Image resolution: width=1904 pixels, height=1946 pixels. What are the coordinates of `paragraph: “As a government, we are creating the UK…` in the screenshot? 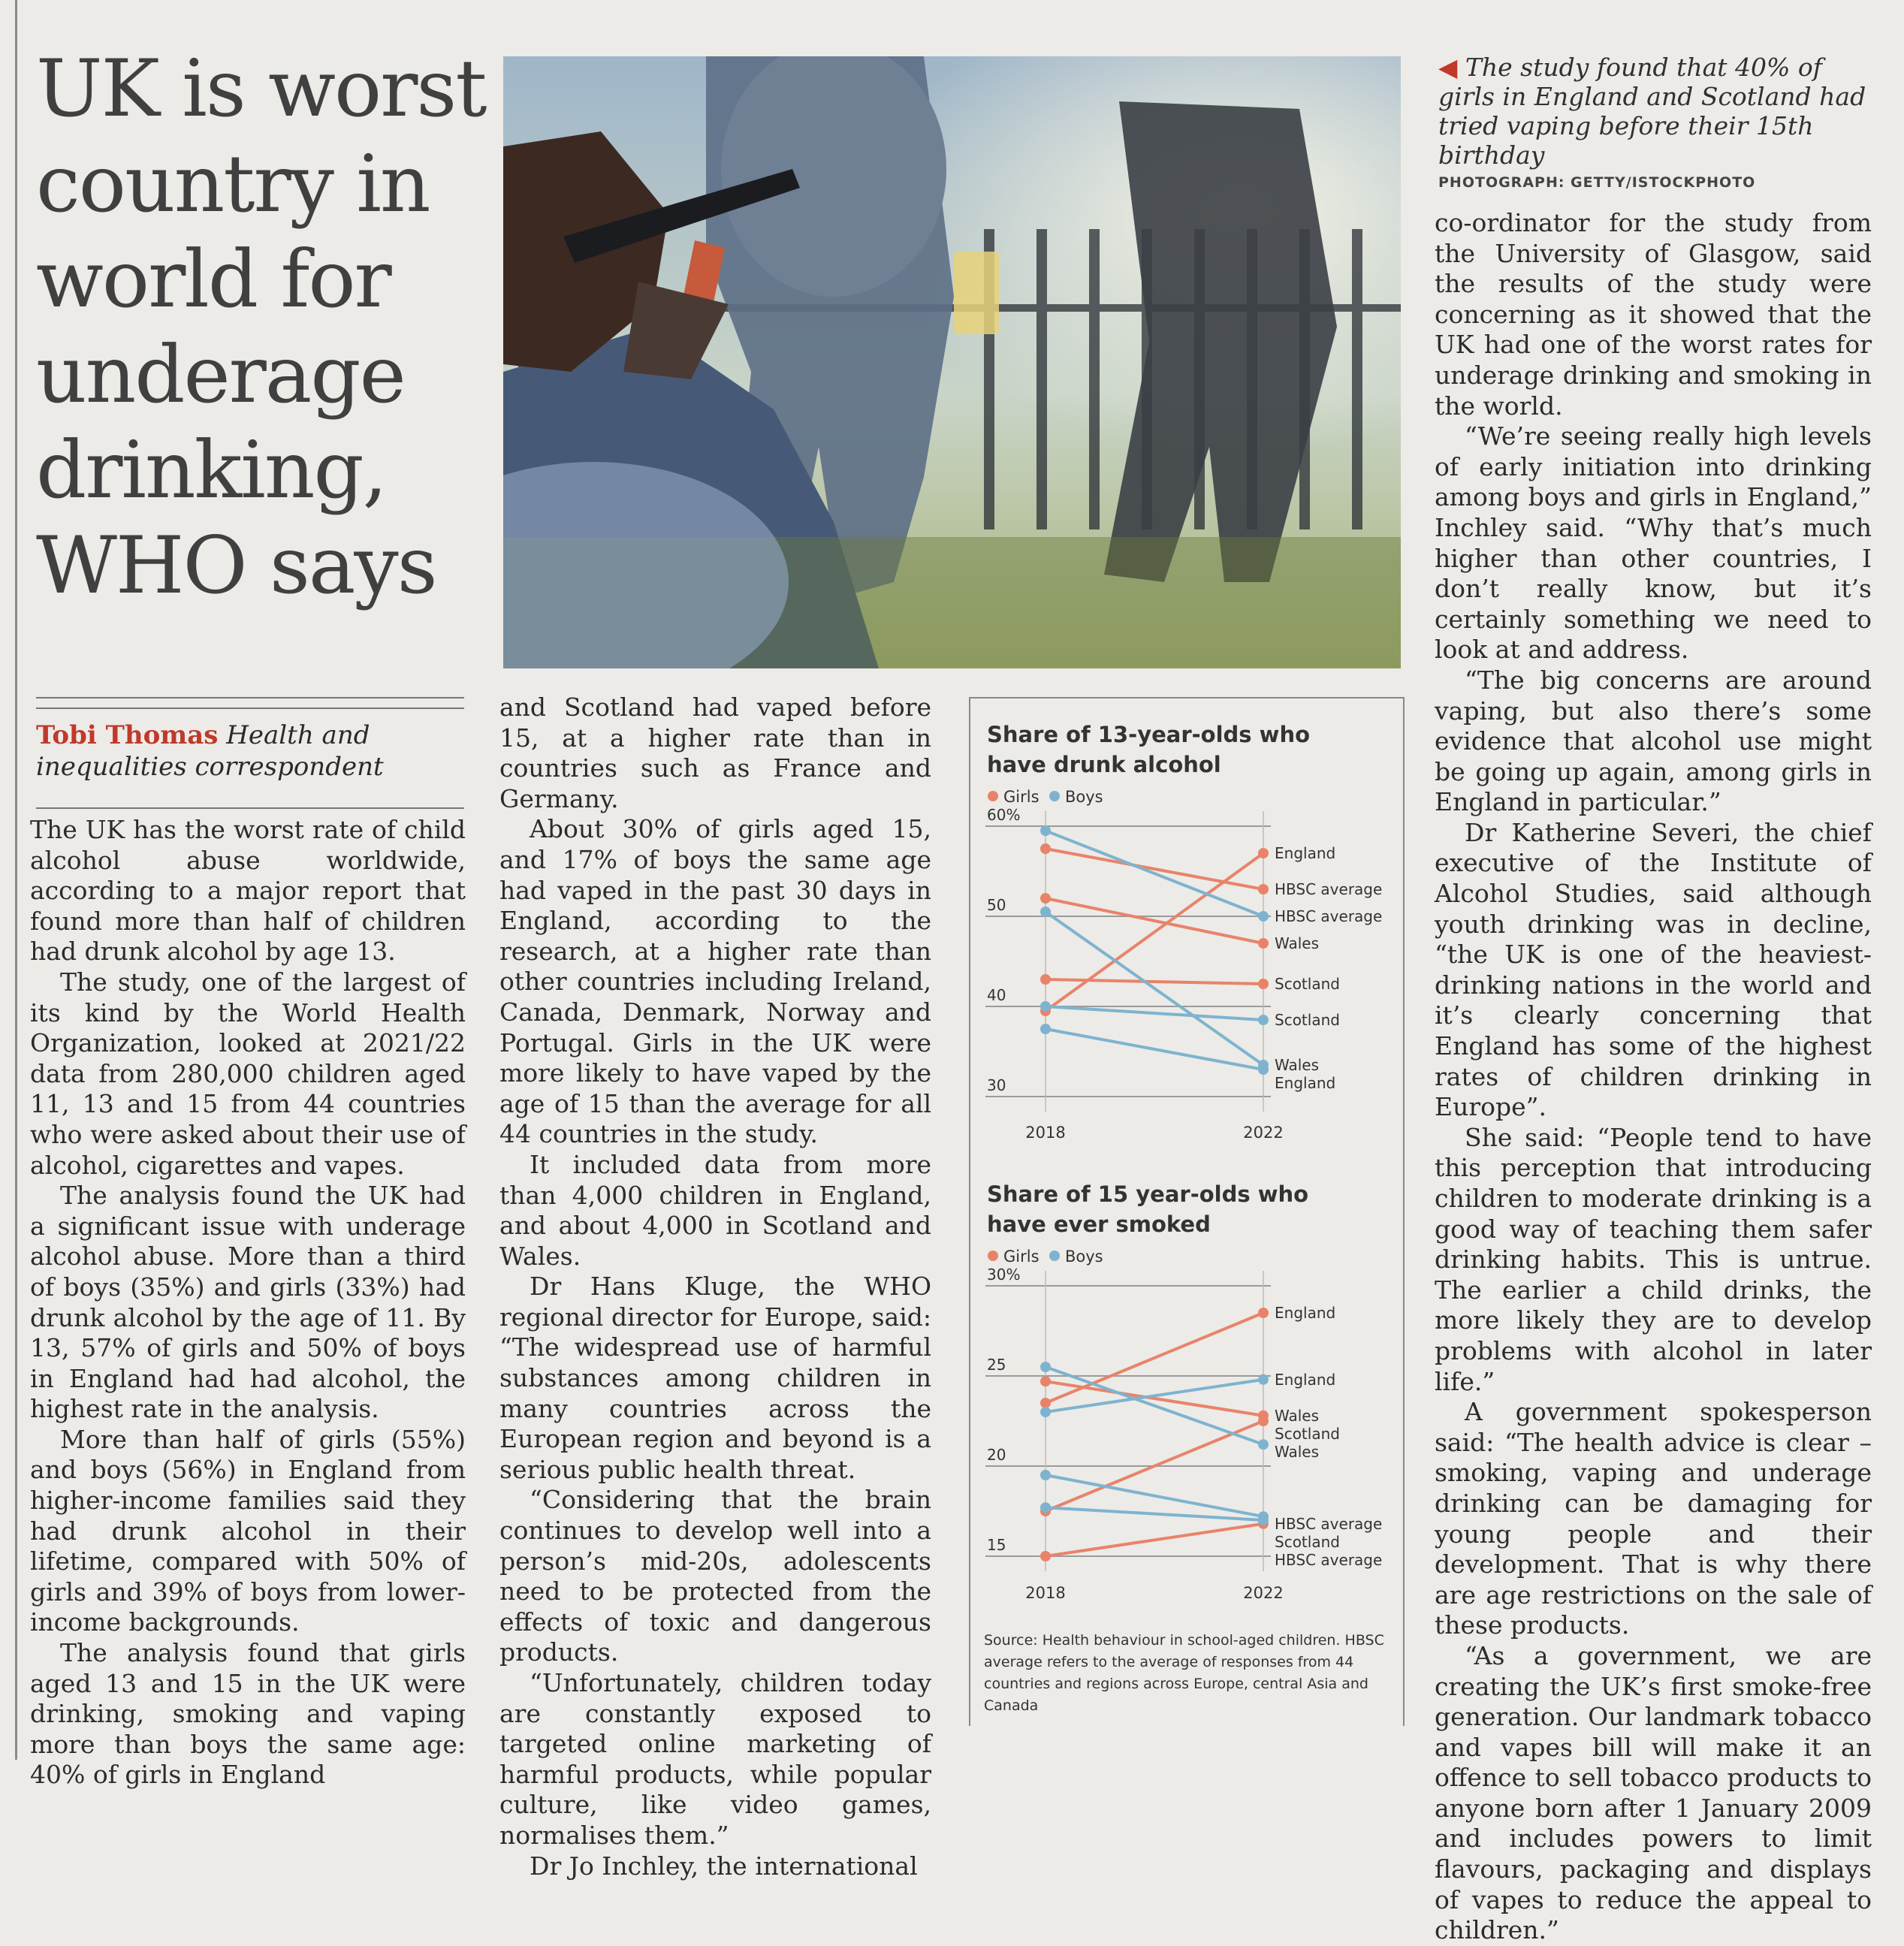 It's located at (1654, 1792).